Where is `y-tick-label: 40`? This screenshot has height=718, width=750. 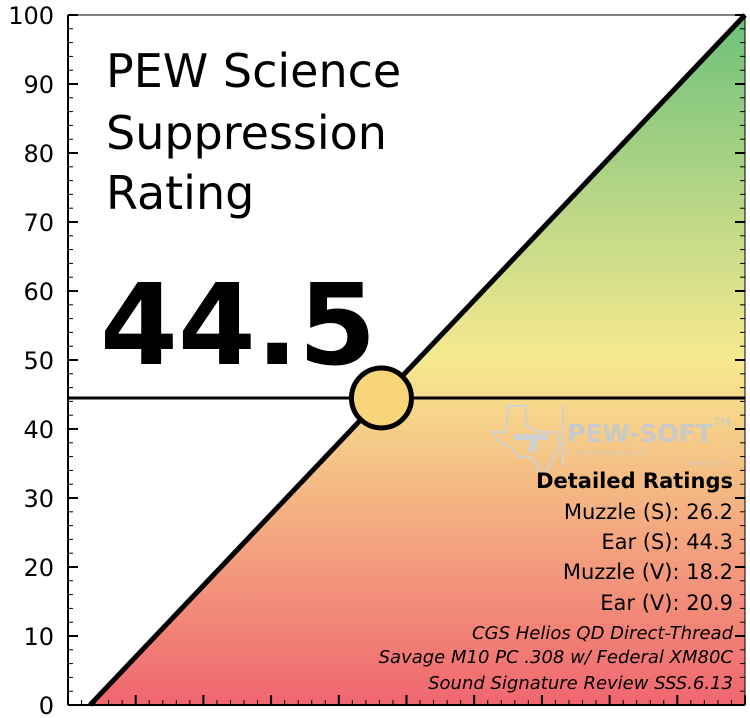 y-tick-label: 40 is located at coordinates (38, 430).